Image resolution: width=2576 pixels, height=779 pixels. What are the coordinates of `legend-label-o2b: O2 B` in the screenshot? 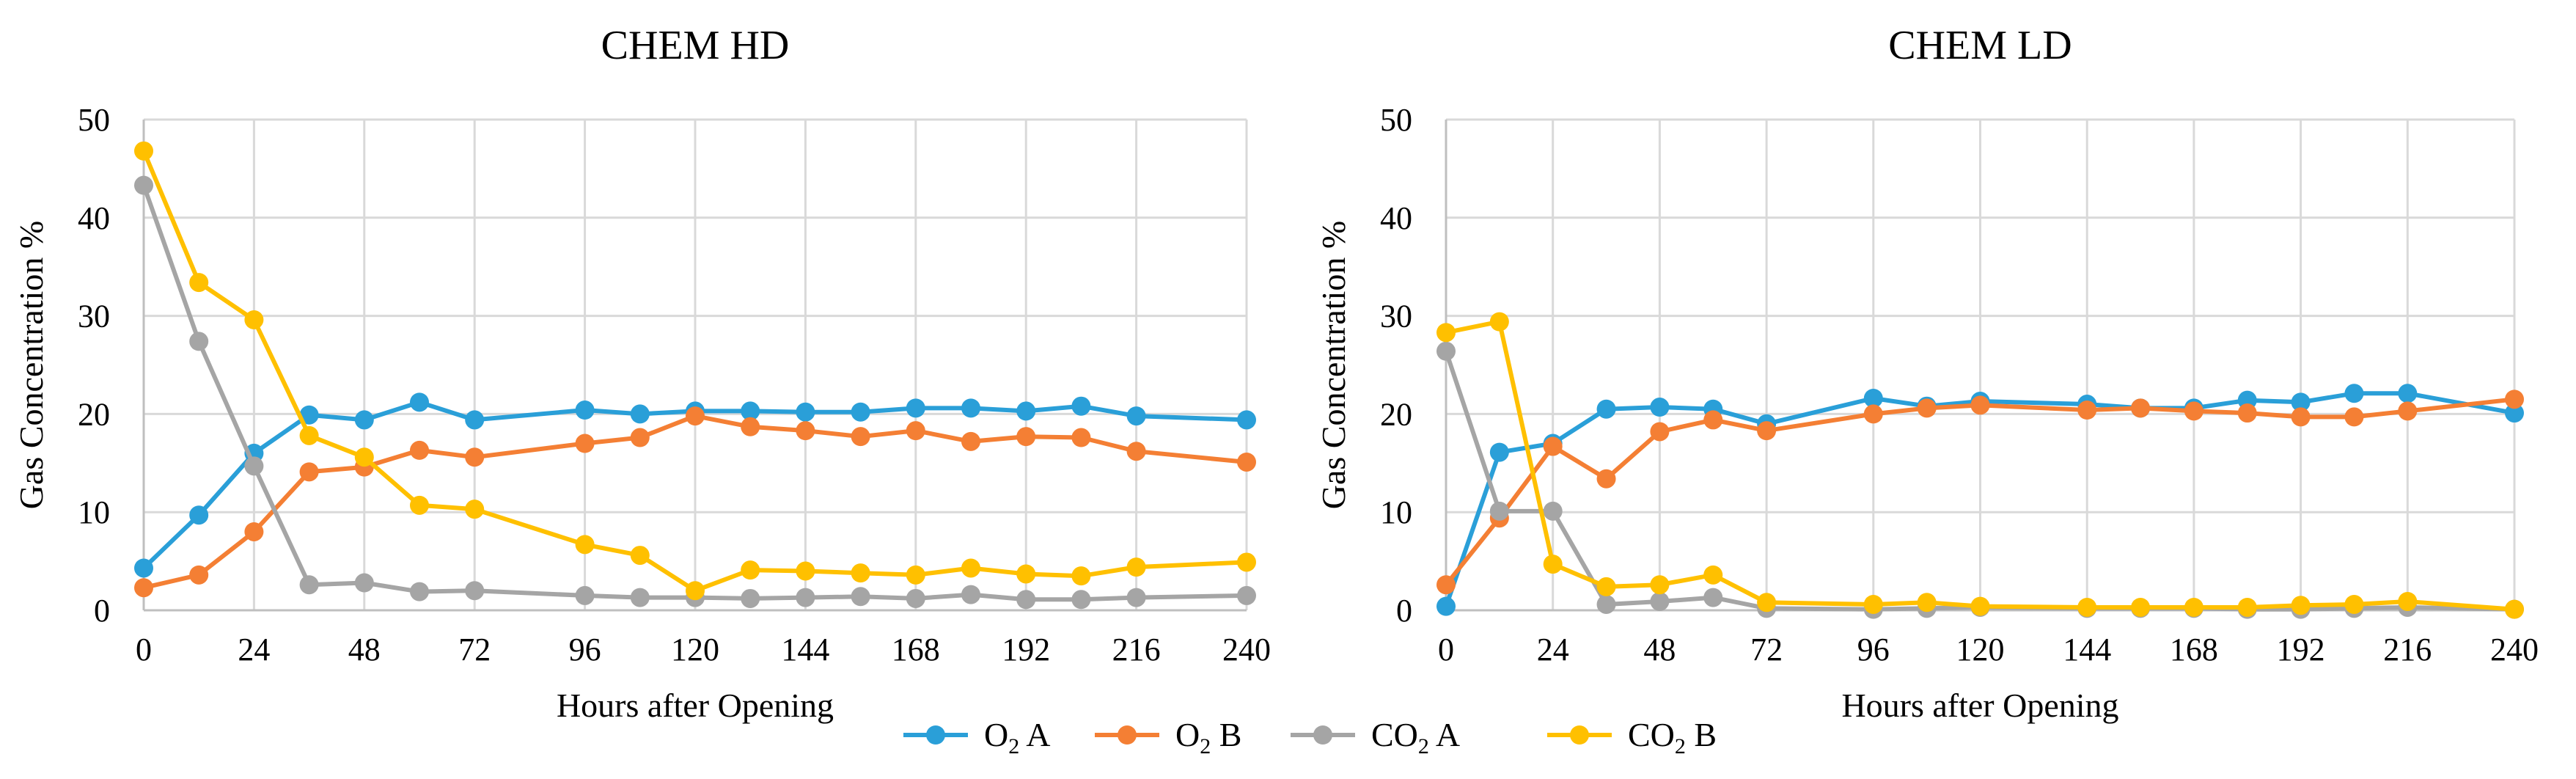 It's located at (1208, 737).